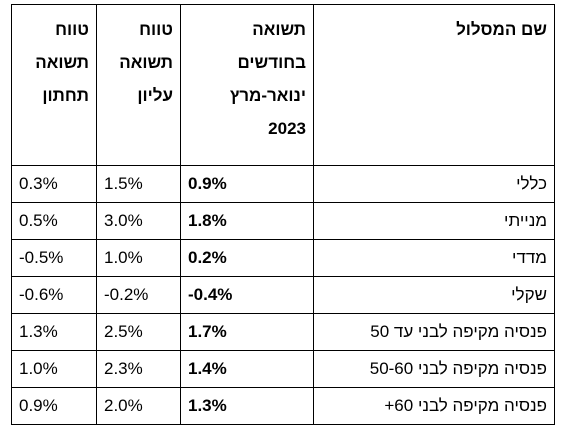  I want to click on row-return: 0.9%, so click(247, 184).